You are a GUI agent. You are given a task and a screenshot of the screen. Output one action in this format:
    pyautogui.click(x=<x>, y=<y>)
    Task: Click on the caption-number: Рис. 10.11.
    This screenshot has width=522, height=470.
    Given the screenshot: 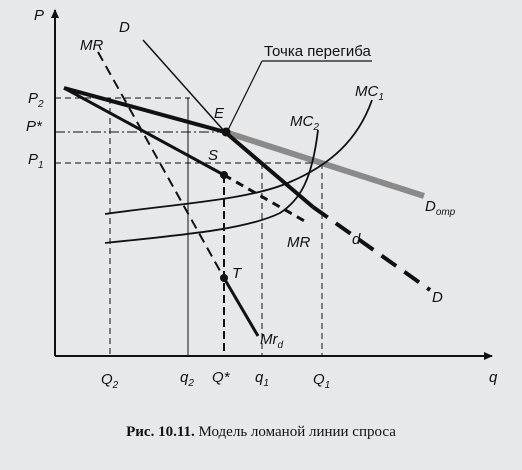 What is the action you would take?
    pyautogui.click(x=160, y=432)
    